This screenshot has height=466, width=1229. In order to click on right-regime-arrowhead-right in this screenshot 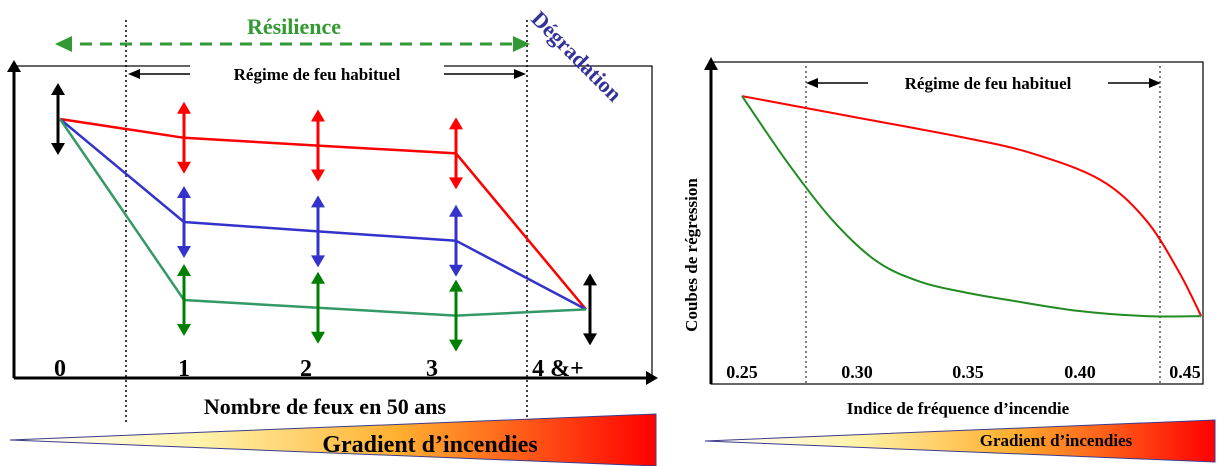, I will do `click(1155, 83)`.